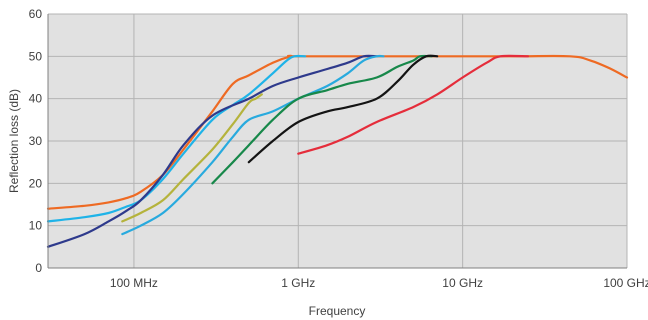 The width and height of the screenshot is (648, 320). I want to click on y-tick-label: 40, so click(36, 99).